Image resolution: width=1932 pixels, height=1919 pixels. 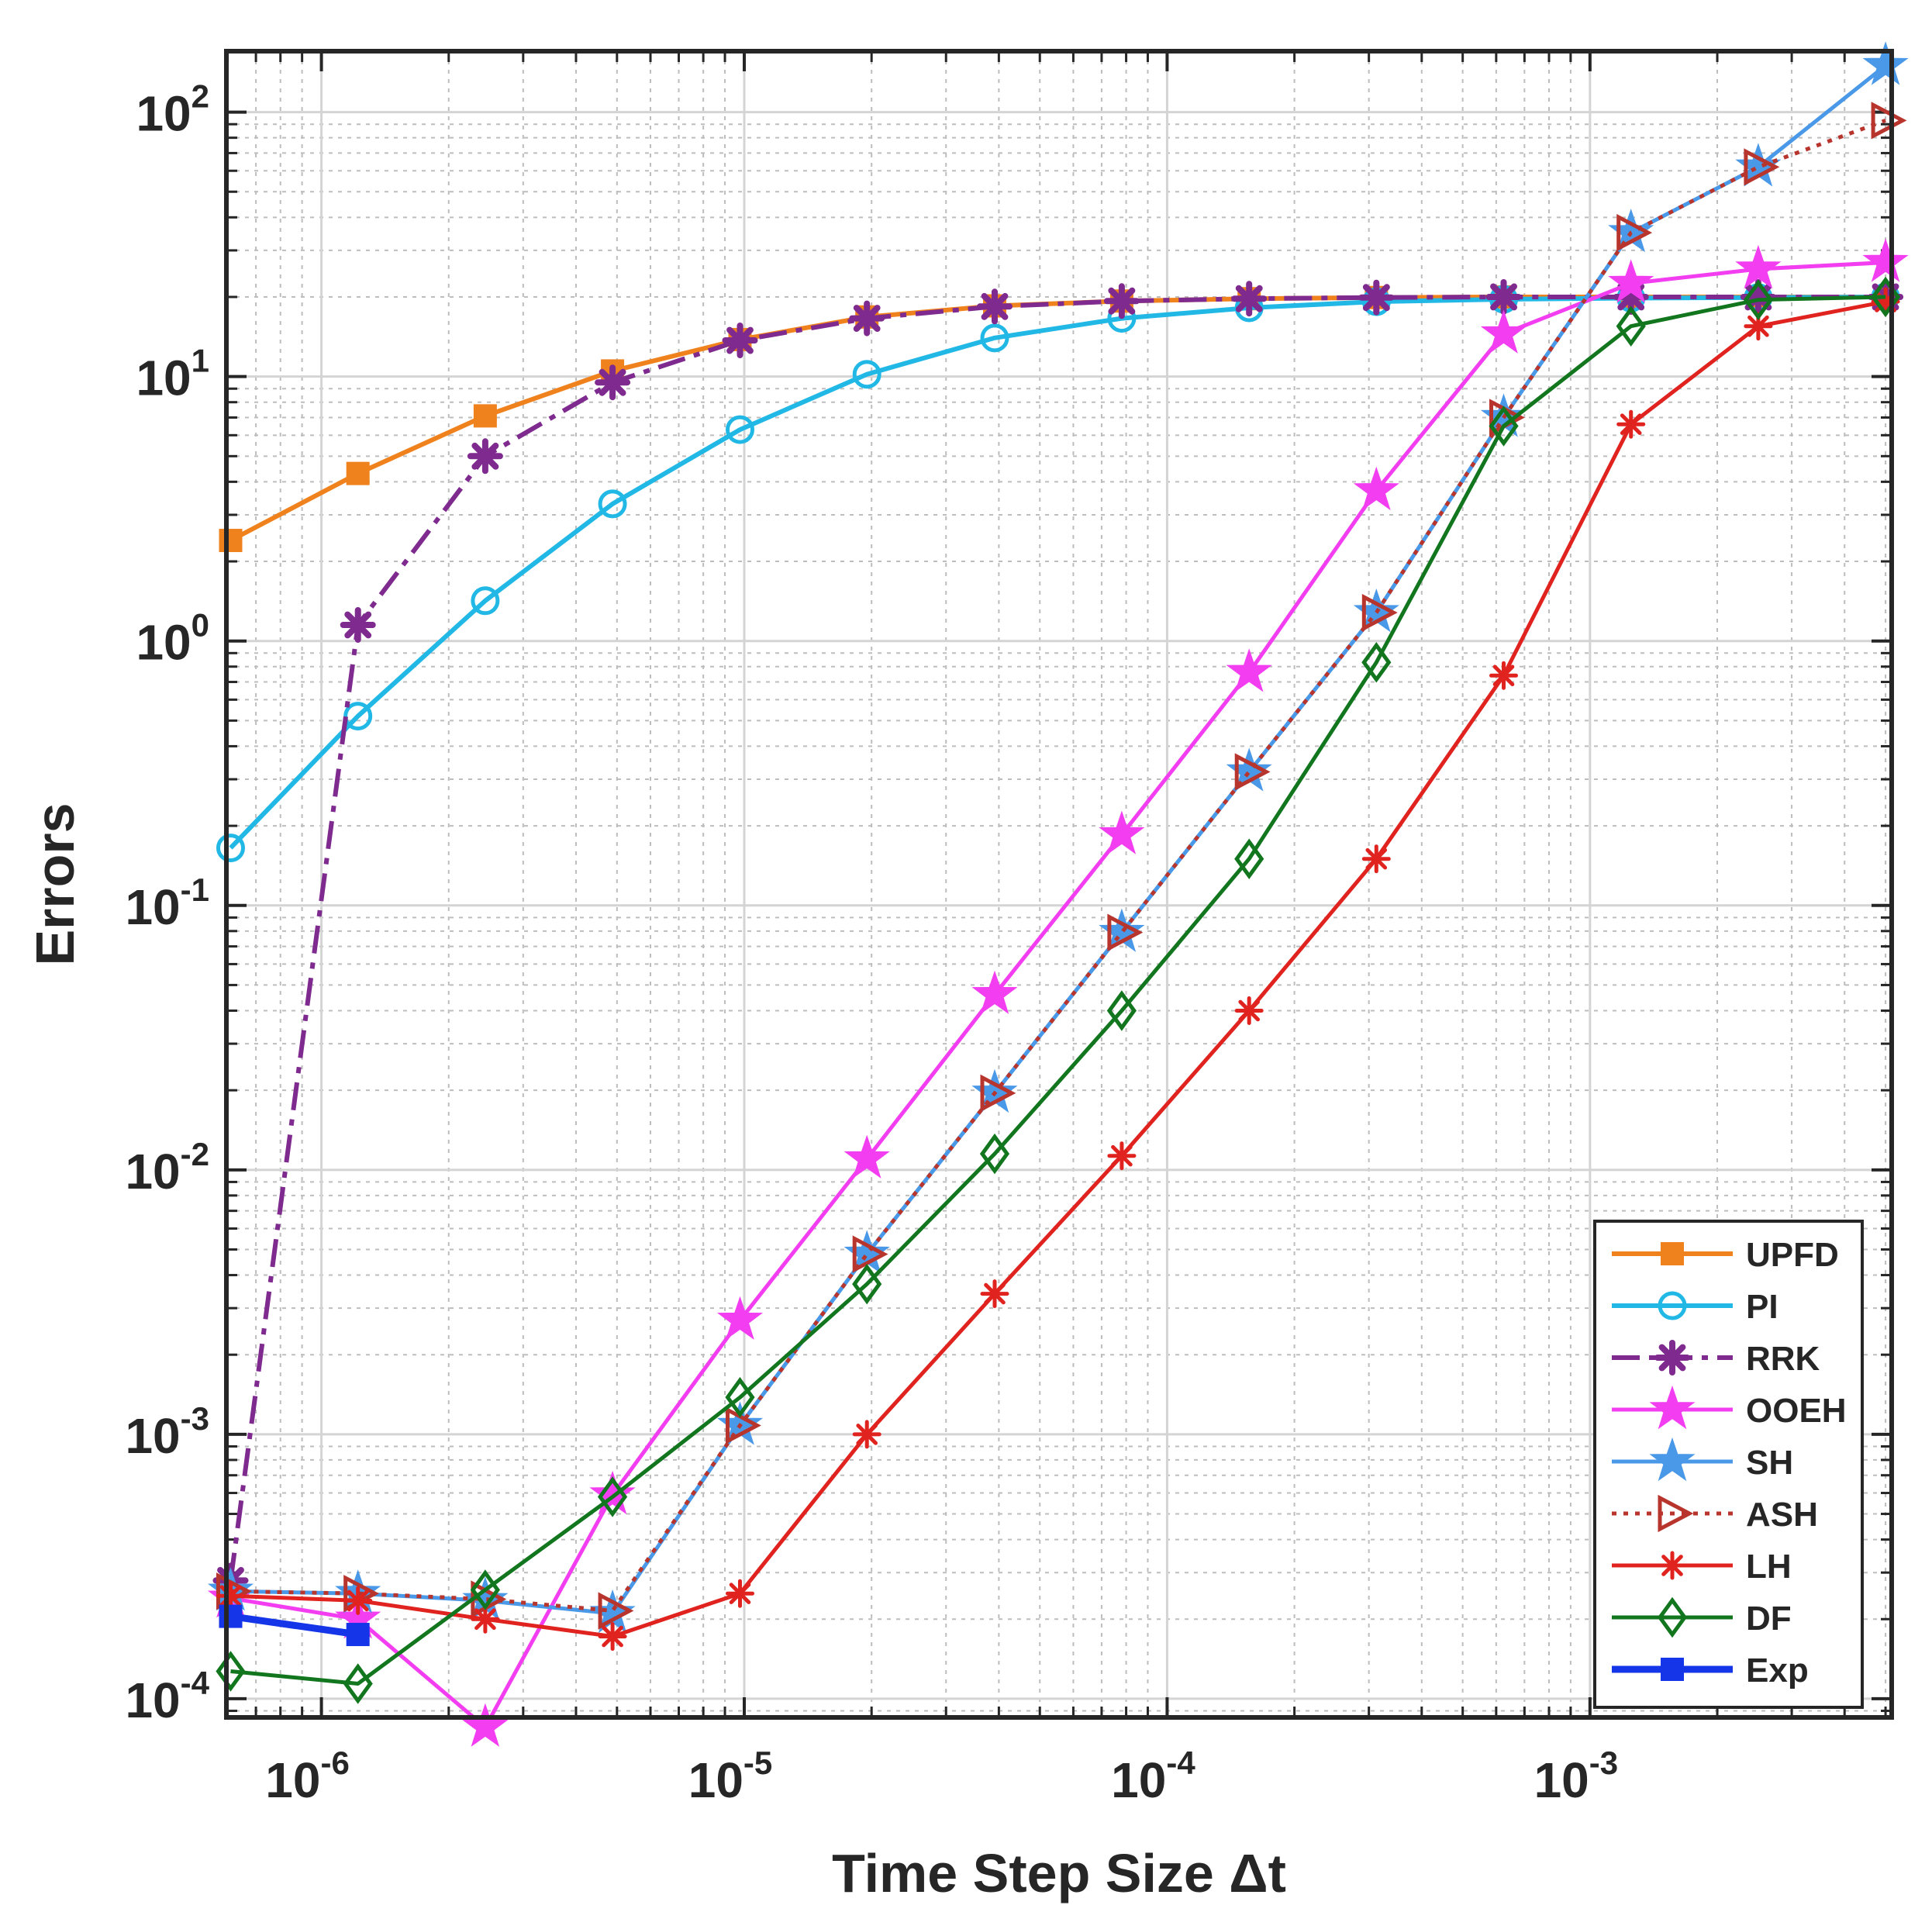 I want to click on legend-label-sh: SH, so click(x=1769, y=1463).